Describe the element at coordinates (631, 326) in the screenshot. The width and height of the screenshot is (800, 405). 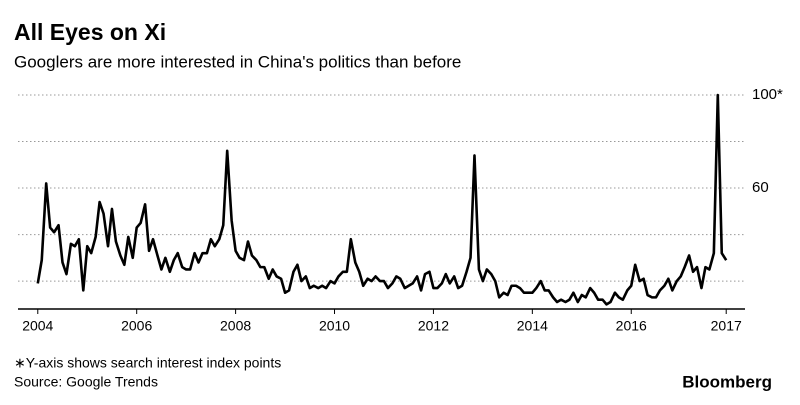
I see `x-tick-label: 2016` at that location.